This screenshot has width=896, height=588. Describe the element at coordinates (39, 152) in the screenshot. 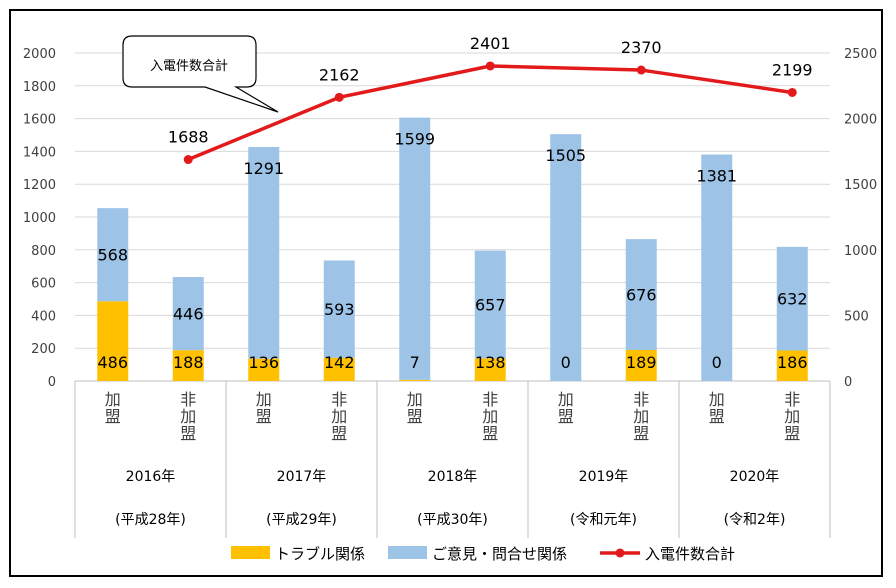

I see `y-left-tick-label: 1400` at that location.